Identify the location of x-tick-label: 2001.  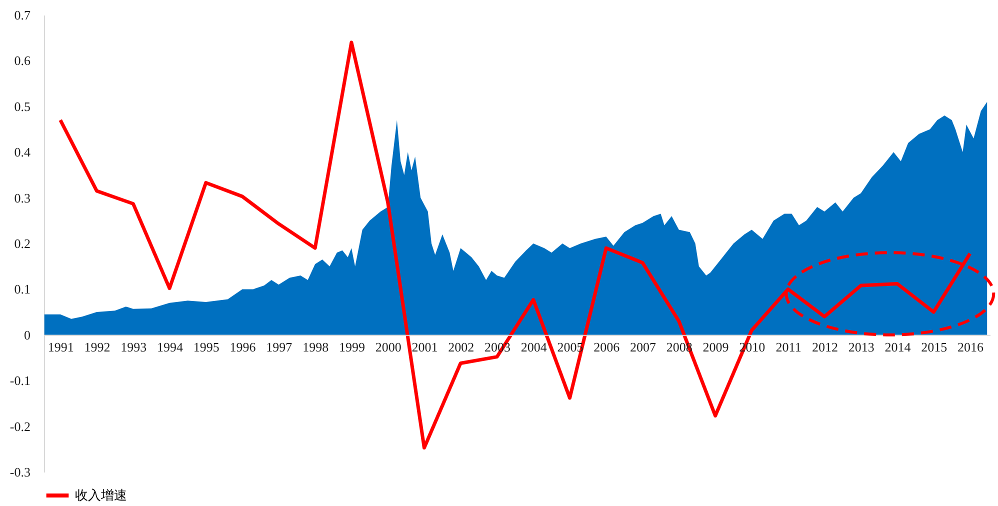
(425, 346).